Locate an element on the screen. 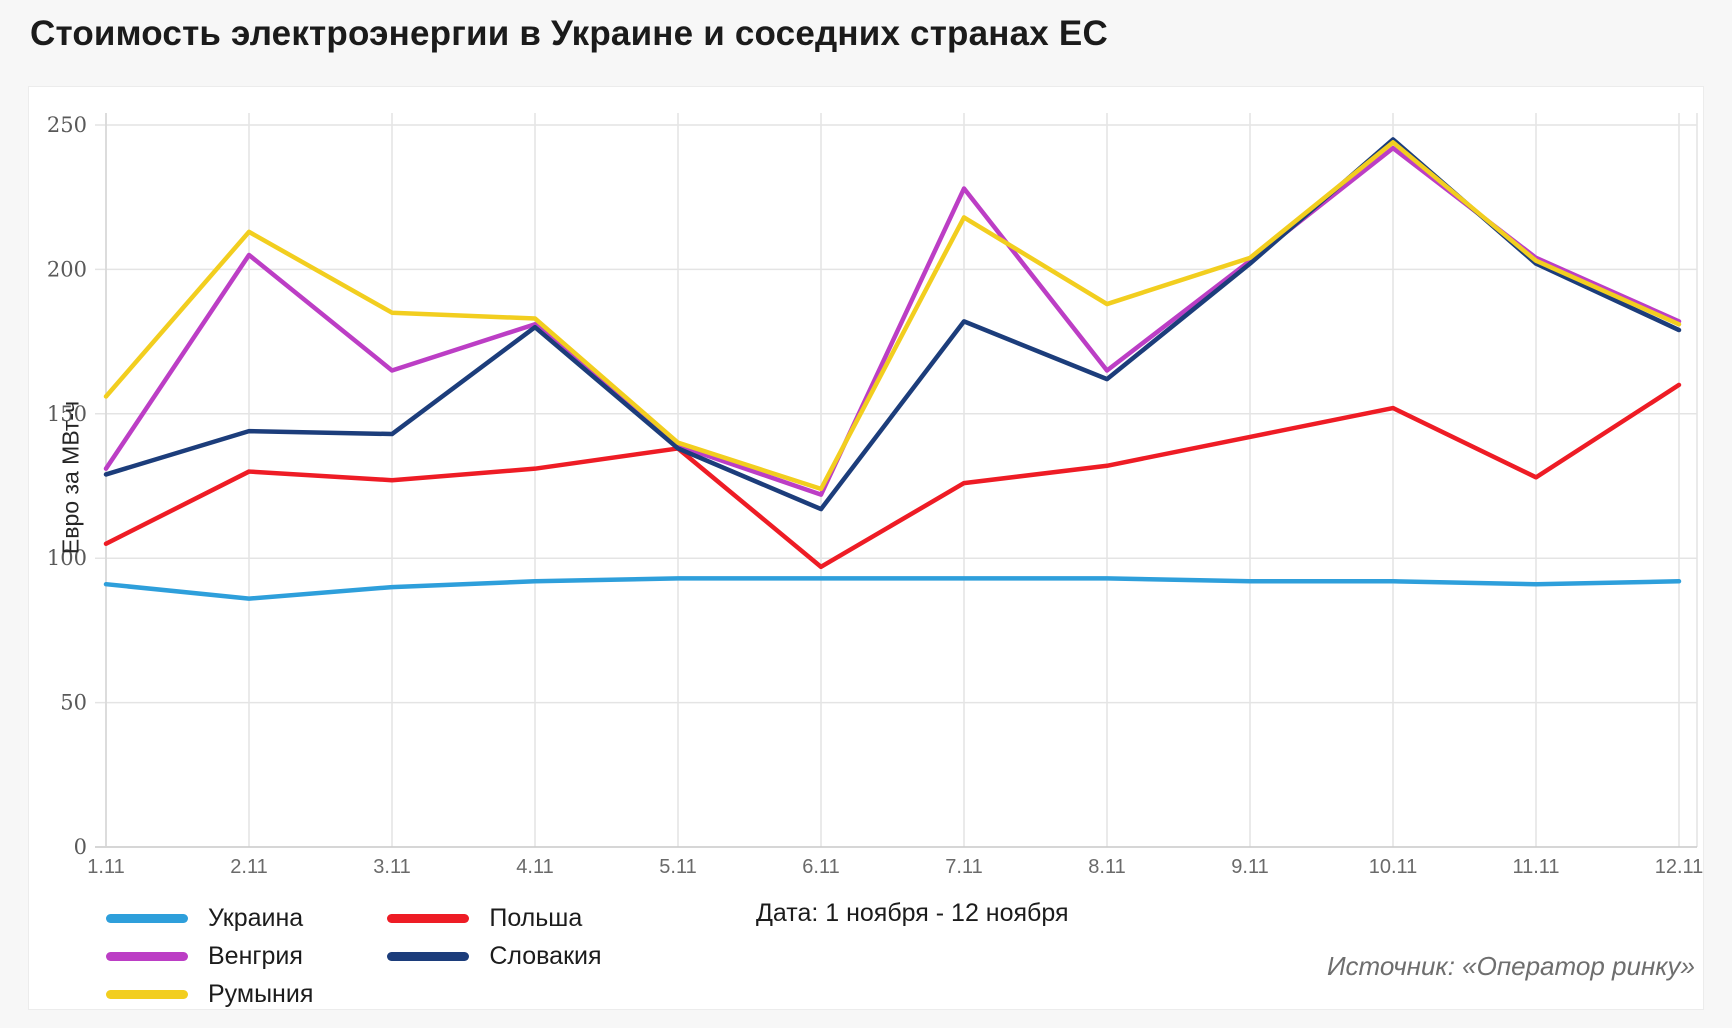 Image resolution: width=1732 pixels, height=1028 pixels. x-tick-label: 3.11 is located at coordinates (391, 867).